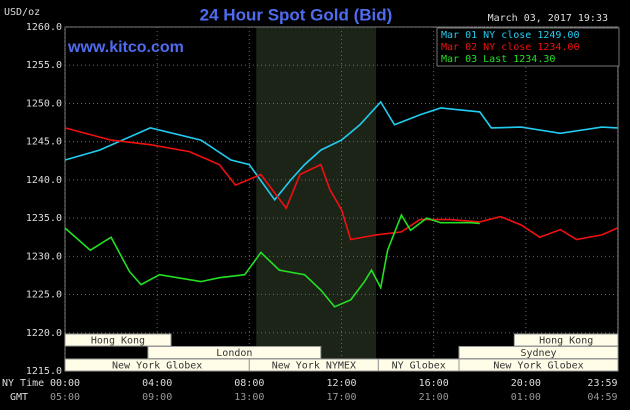 The image size is (630, 410). I want to click on x-tick-label-gmt: 21:00, so click(434, 397).